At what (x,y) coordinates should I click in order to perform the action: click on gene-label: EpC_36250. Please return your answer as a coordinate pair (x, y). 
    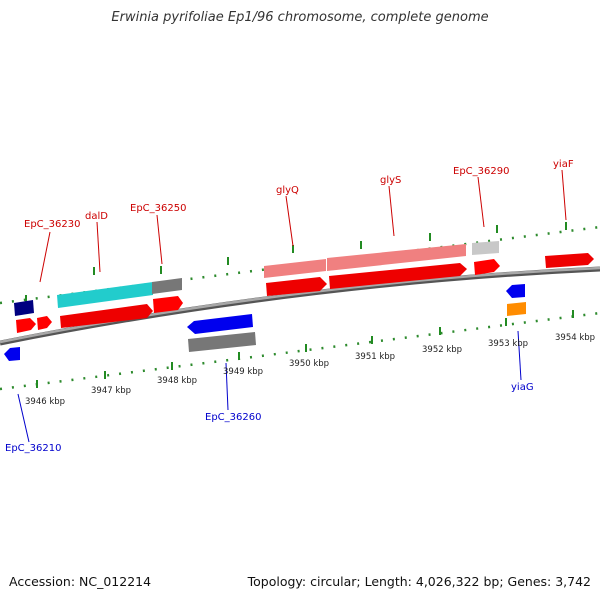
    Looking at the image, I should click on (158, 208).